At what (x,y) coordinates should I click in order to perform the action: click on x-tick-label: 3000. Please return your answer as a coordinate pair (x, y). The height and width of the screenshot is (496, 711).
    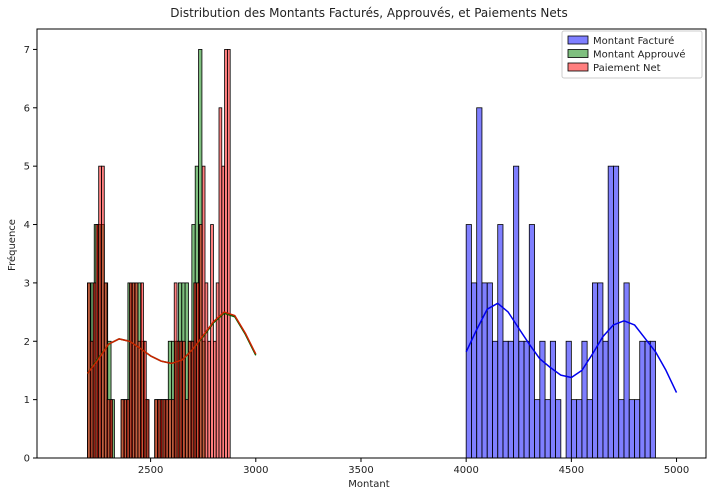
    Looking at the image, I should click on (255, 470).